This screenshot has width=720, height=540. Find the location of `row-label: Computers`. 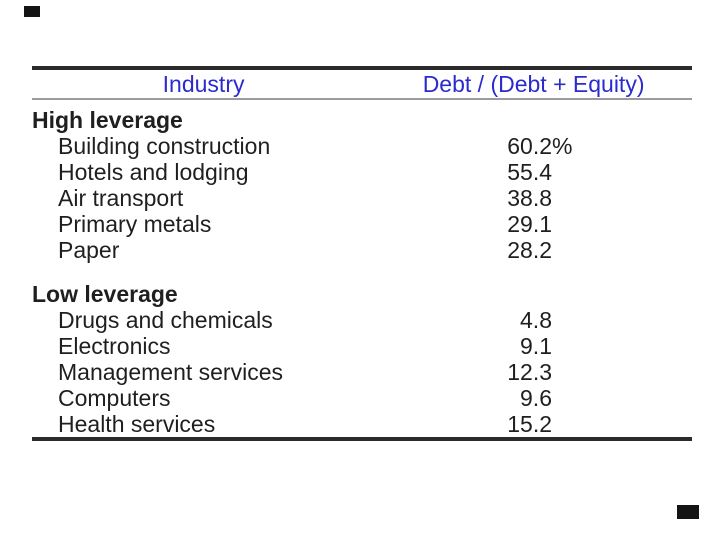

row-label: Computers is located at coordinates (114, 398).